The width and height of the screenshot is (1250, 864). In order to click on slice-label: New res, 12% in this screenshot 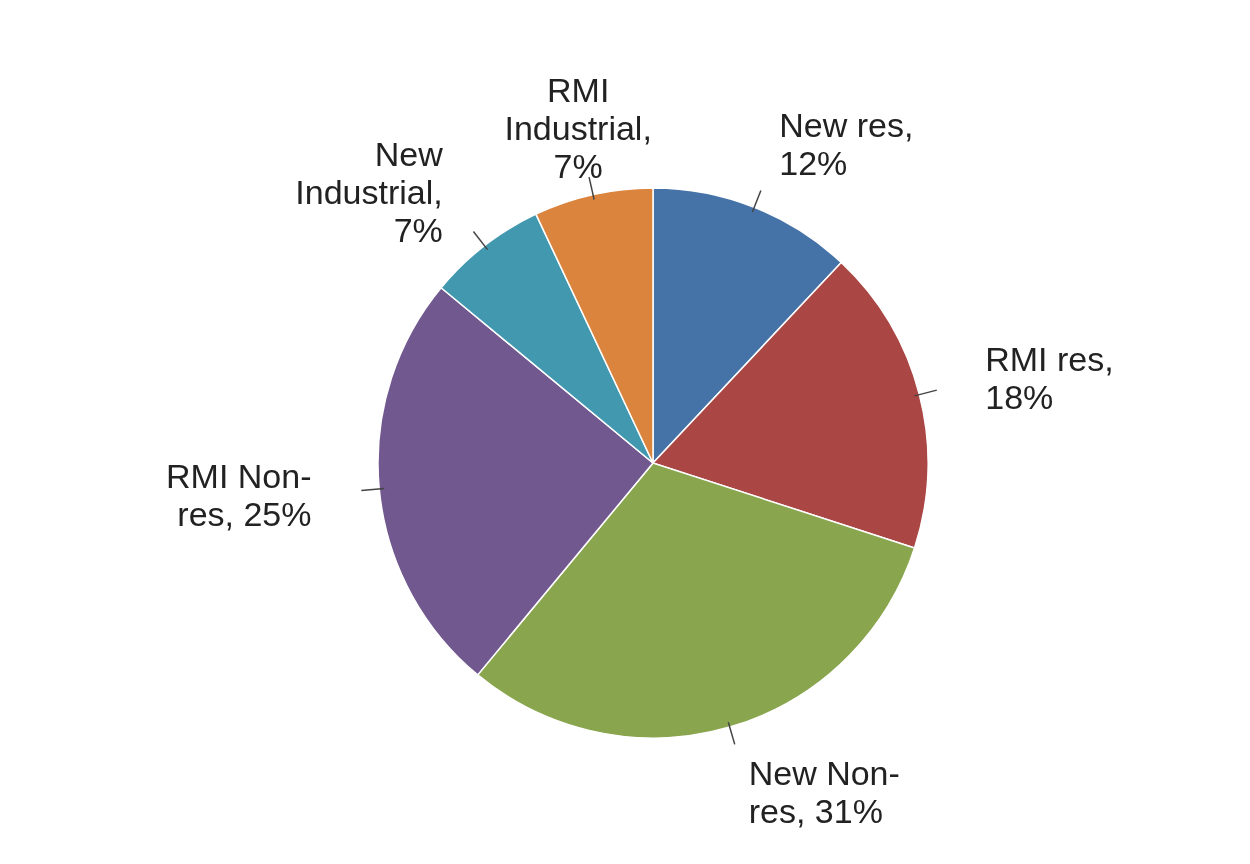, I will do `click(846, 144)`.